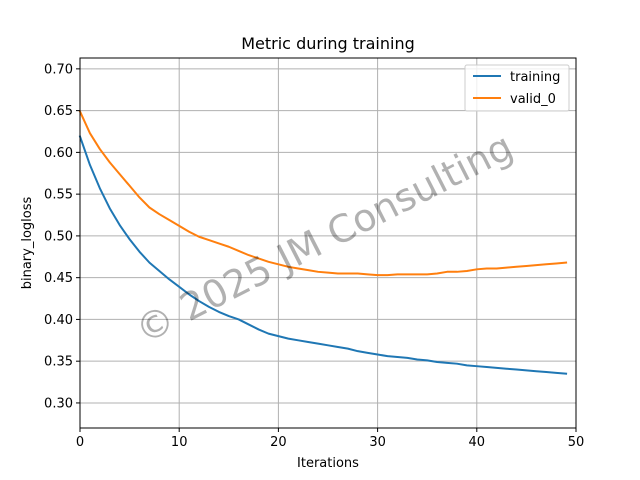 This screenshot has width=640, height=480. I want to click on y-tick-label: 0.65, so click(58, 111).